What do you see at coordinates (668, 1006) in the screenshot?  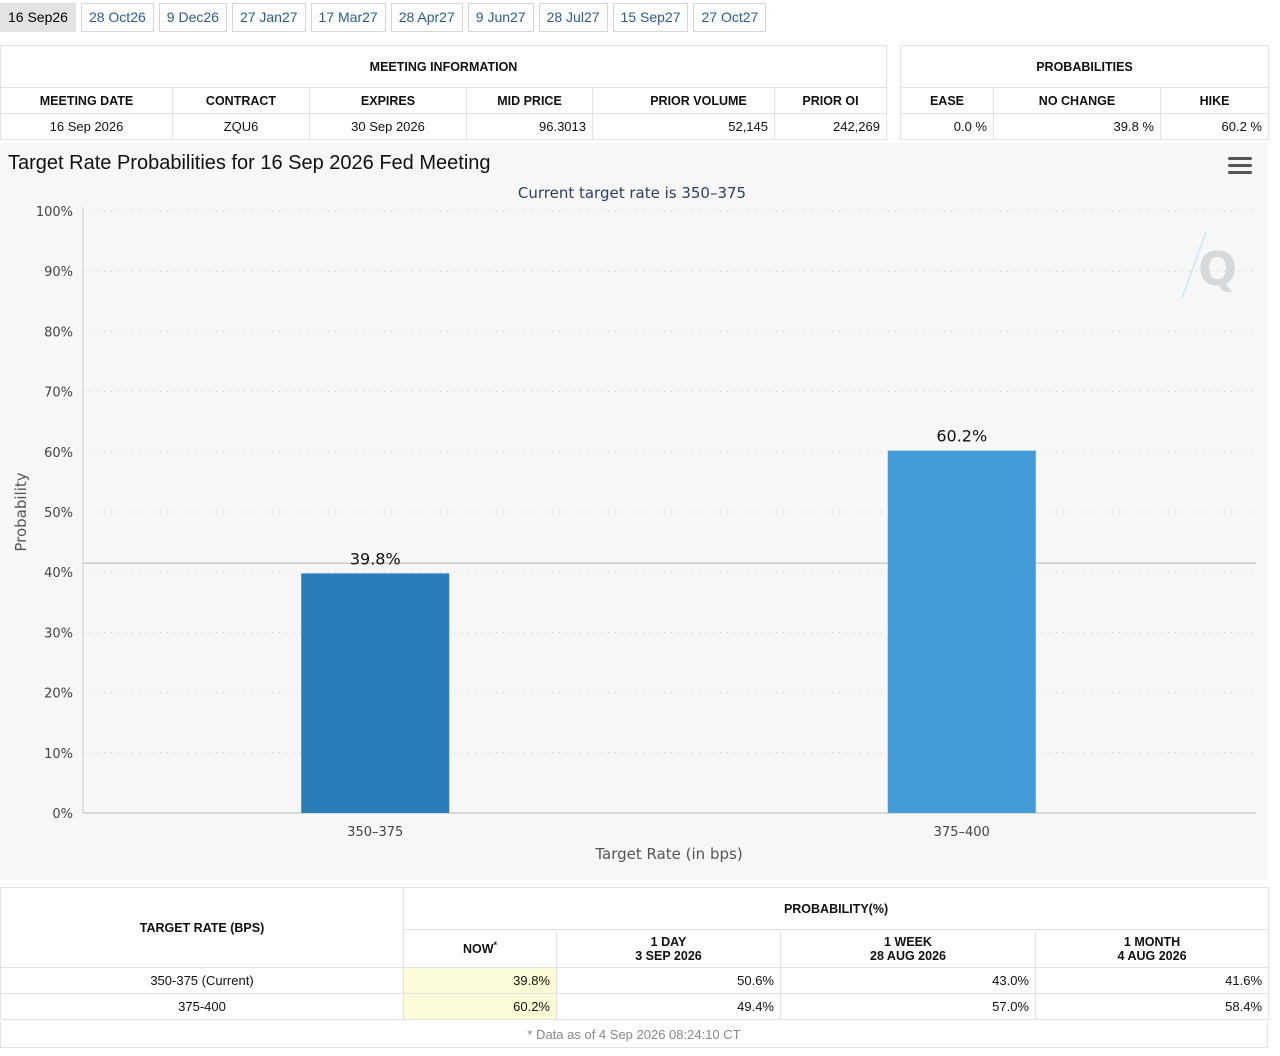 I see `cell-1-day: 49.4%` at bounding box center [668, 1006].